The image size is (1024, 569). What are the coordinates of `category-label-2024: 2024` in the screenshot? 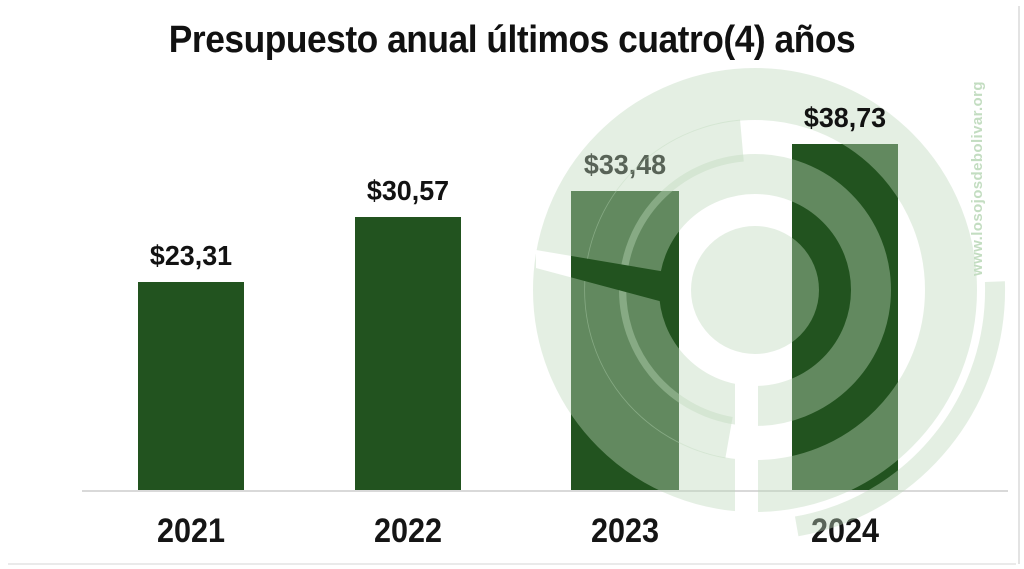 It's located at (845, 531).